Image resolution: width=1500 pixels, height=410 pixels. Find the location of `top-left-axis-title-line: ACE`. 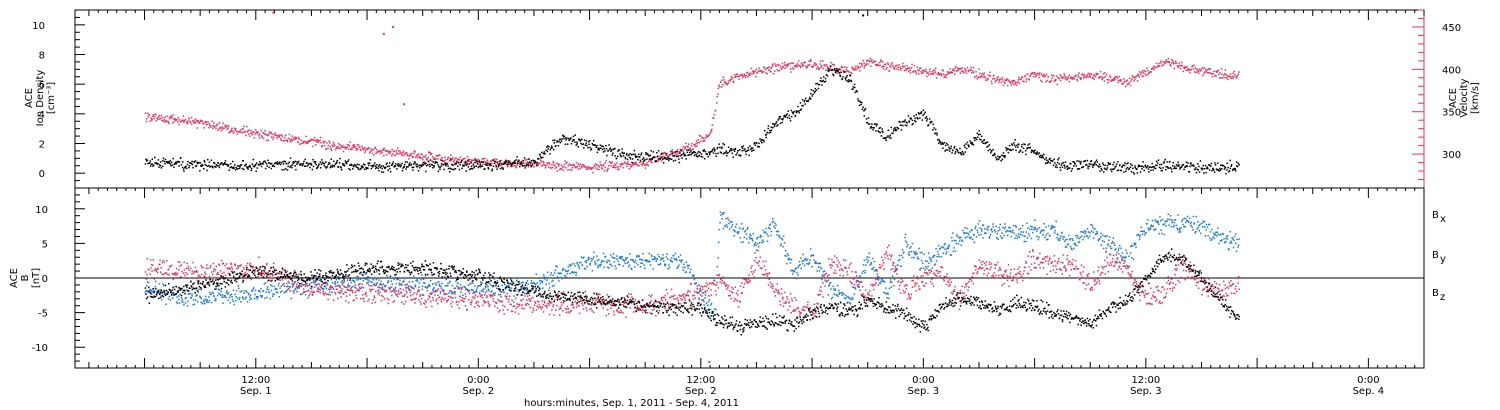

top-left-axis-title-line: ACE is located at coordinates (29, 98).